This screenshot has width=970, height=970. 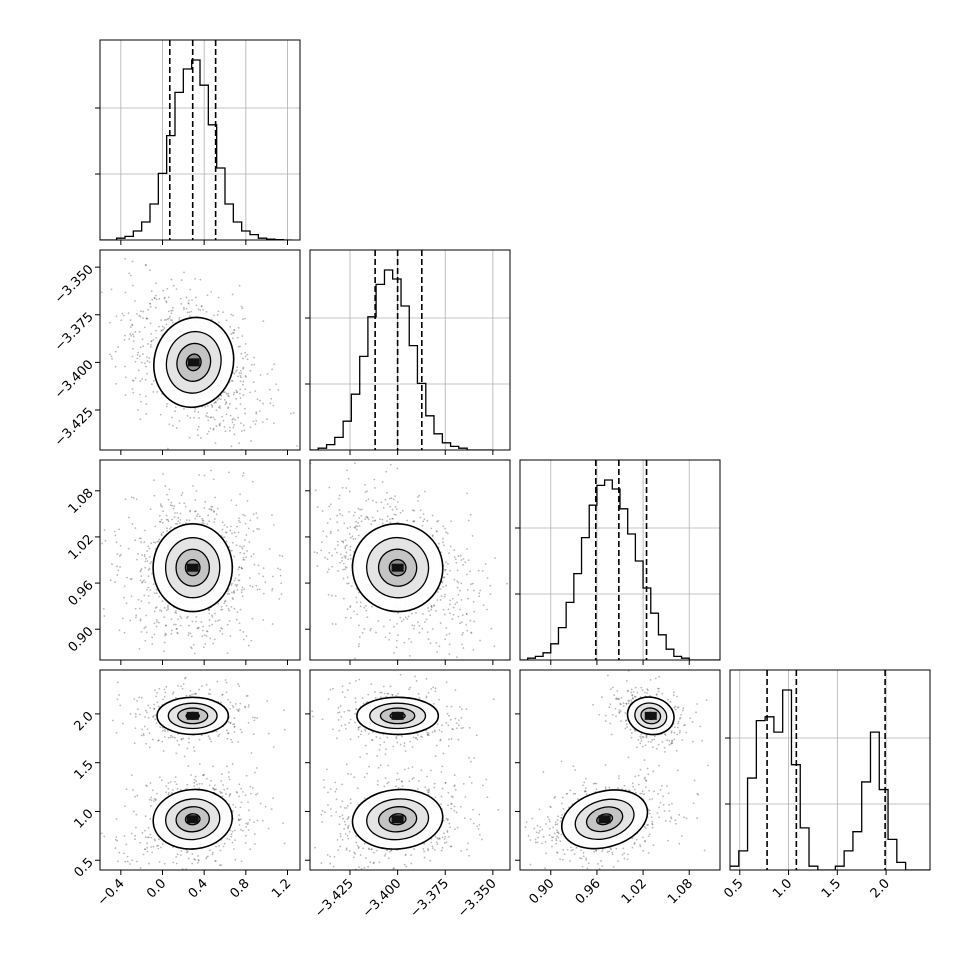 I want to click on density-peak, so click(x=397, y=567).